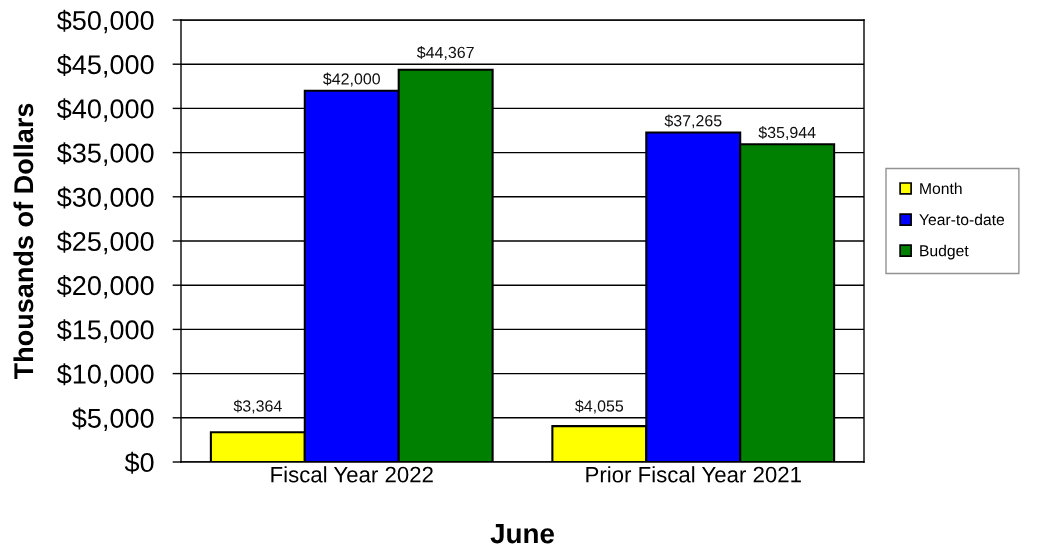  Describe the element at coordinates (105, 65) in the screenshot. I see `y-tick-label: $45,000` at that location.